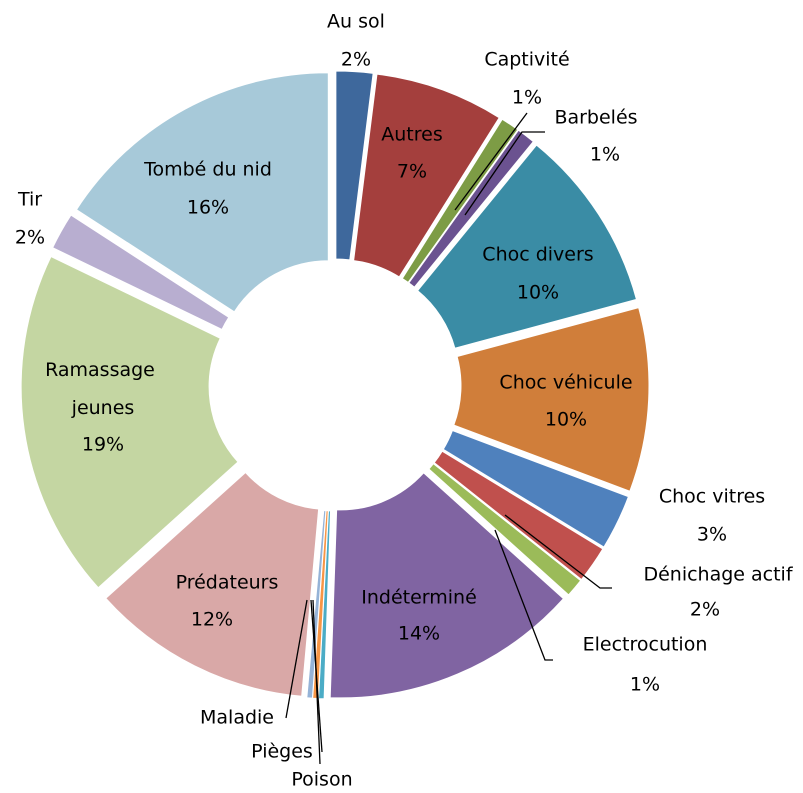 The height and width of the screenshot is (793, 803). Describe the element at coordinates (103, 389) in the screenshot. I see `slice-label: Ramassage jeunes` at that location.